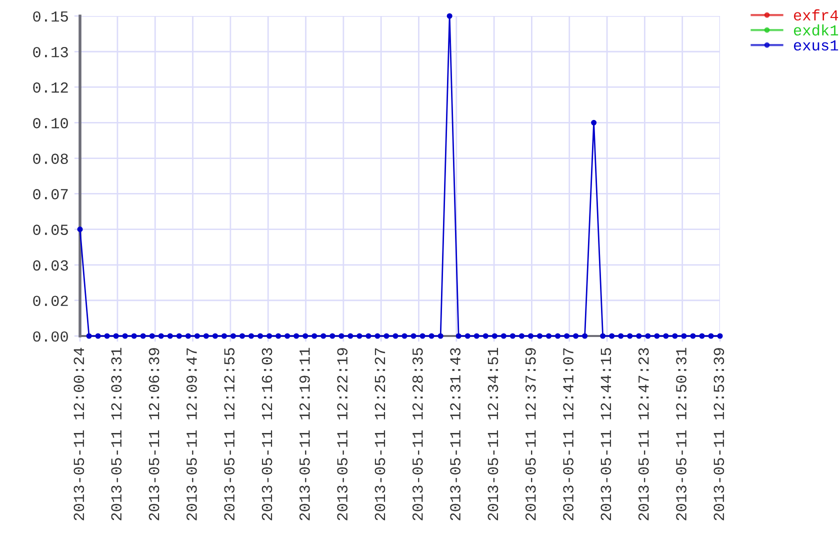  Describe the element at coordinates (50, 87) in the screenshot. I see `y-tick-label: 0.12` at that location.